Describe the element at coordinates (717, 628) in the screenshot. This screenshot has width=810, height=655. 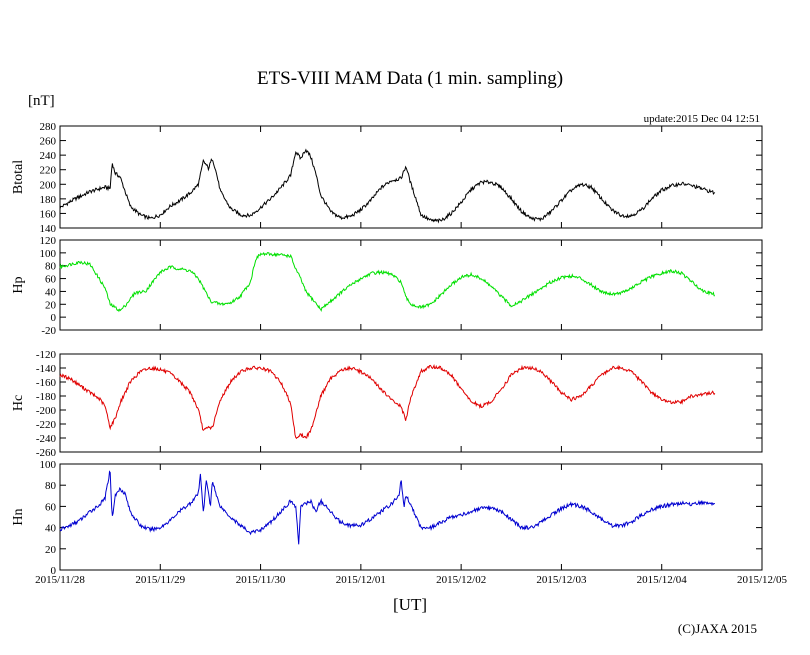
I see `copyright-notice: (C)JAXA 2015` at that location.